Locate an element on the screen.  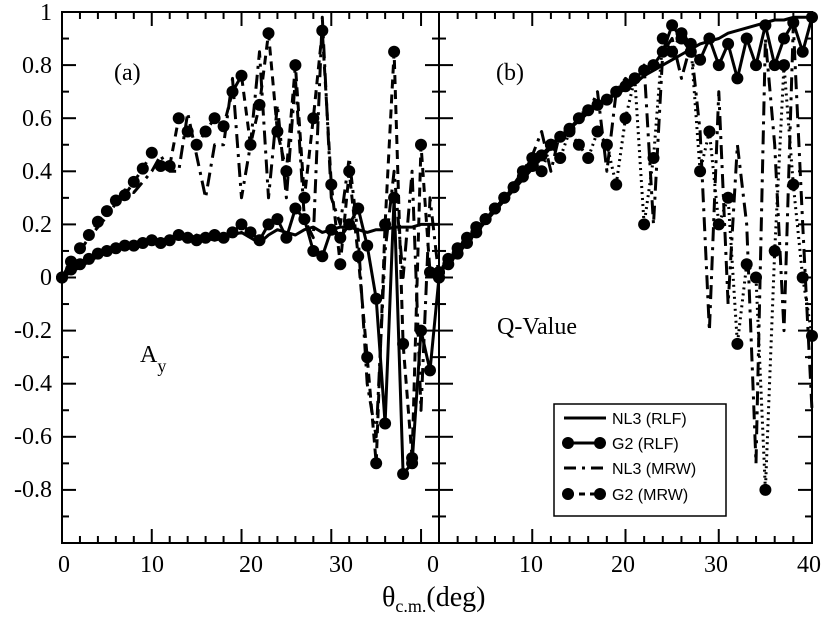
x-axis-title-sub: c.m. is located at coordinates (410, 606).